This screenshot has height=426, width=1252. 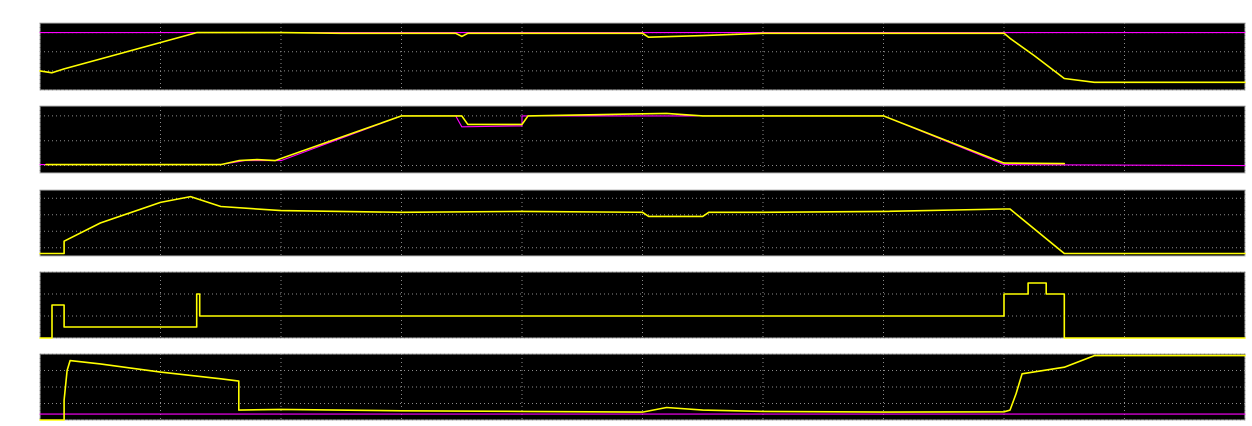 I want to click on y-tick-label: 6, so click(x=34, y=273).